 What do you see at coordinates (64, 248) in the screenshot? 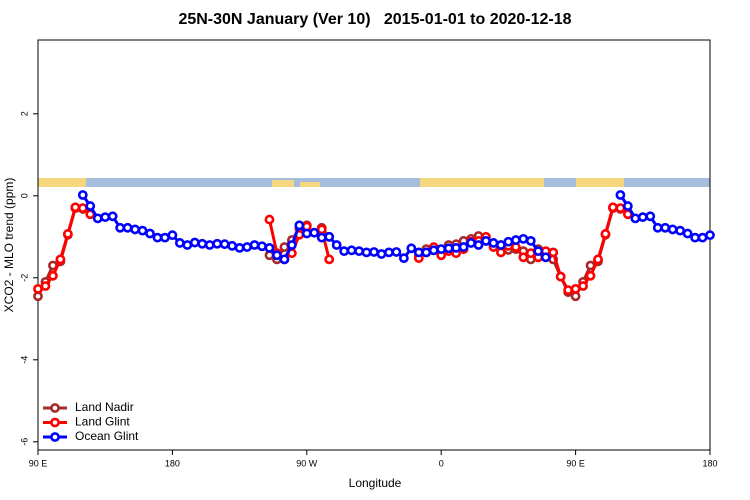
I see `series-line` at bounding box center [64, 248].